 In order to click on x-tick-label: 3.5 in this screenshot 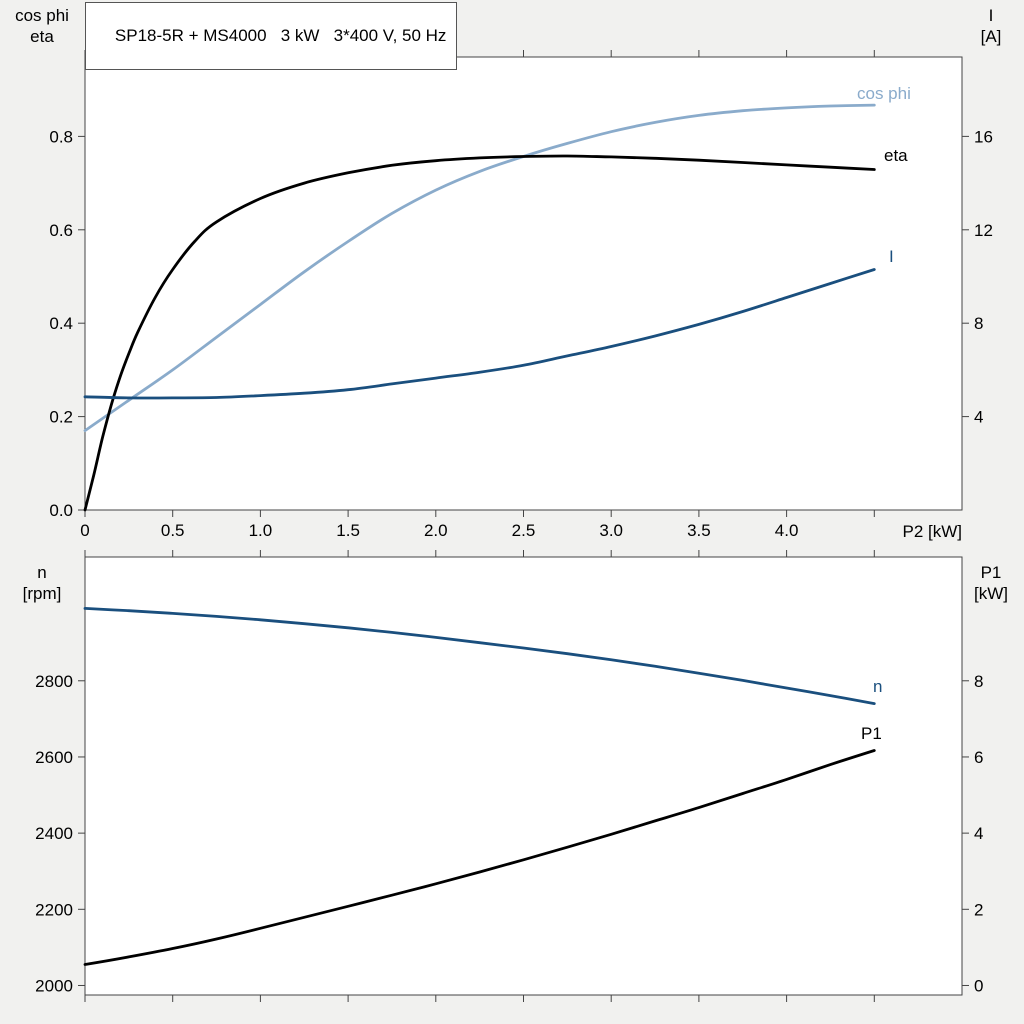, I will do `click(699, 530)`.